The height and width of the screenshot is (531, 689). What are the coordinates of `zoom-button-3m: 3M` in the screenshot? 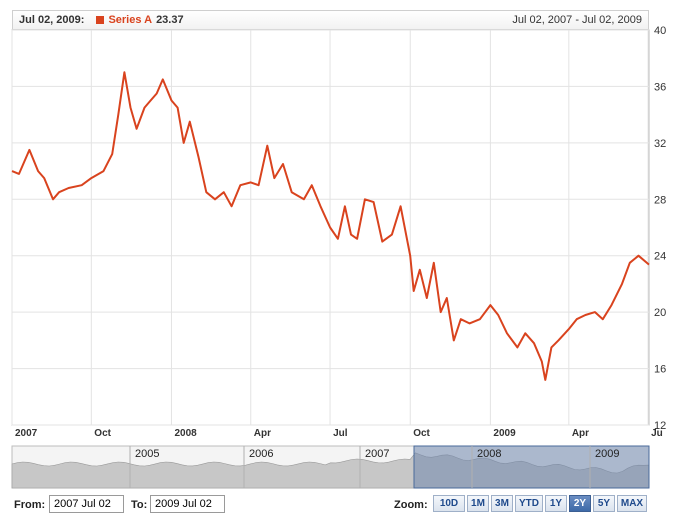 It's located at (502, 503).